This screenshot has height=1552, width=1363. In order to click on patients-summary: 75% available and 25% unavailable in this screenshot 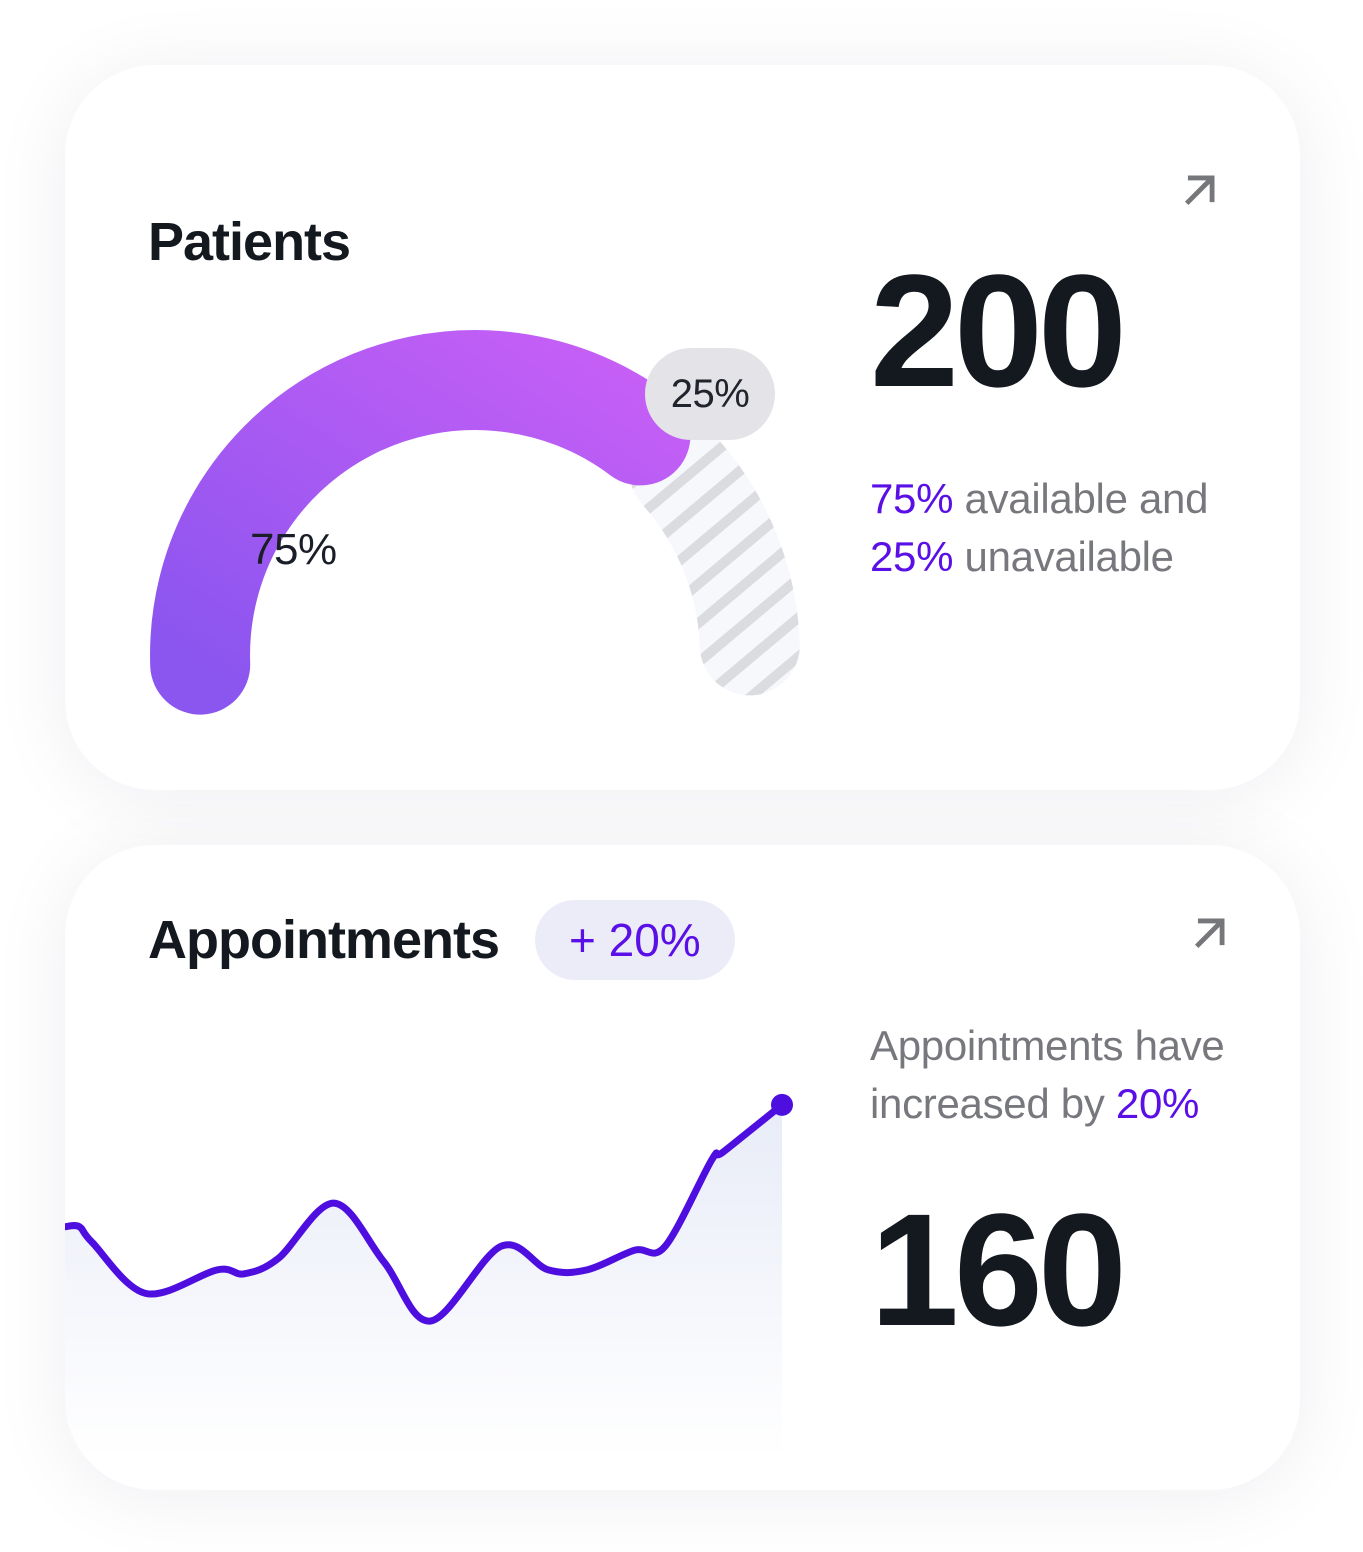, I will do `click(1039, 528)`.